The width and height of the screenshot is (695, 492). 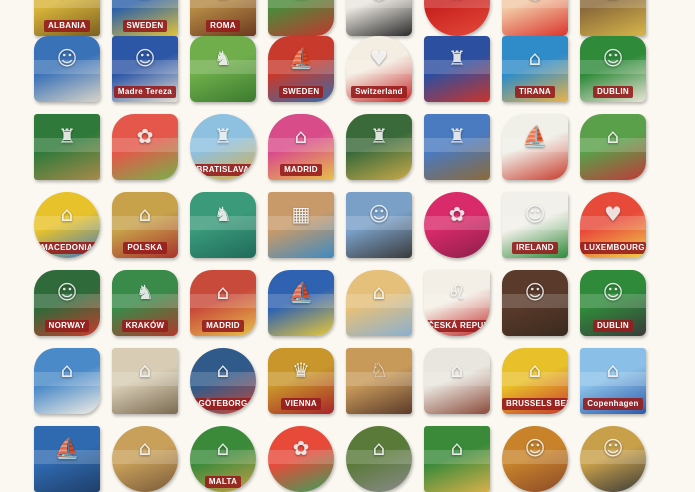 I want to click on magnet-body: ⌂ MALTA, so click(x=223, y=459).